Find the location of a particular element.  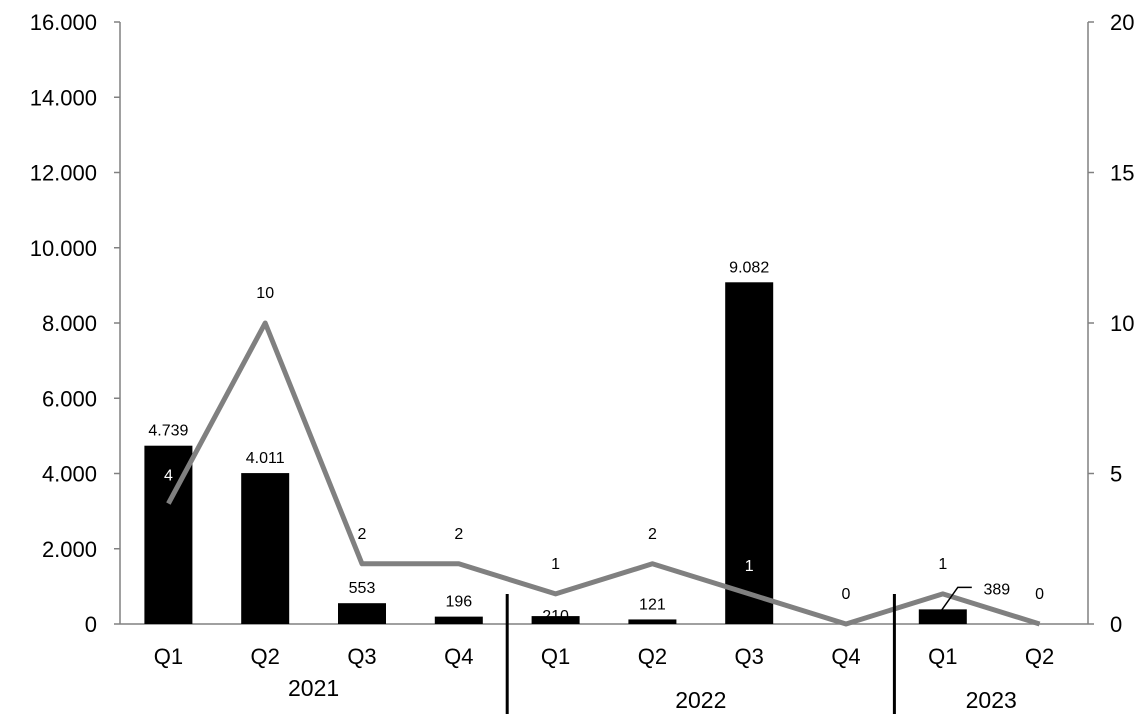

label-leader-line is located at coordinates (956, 599).